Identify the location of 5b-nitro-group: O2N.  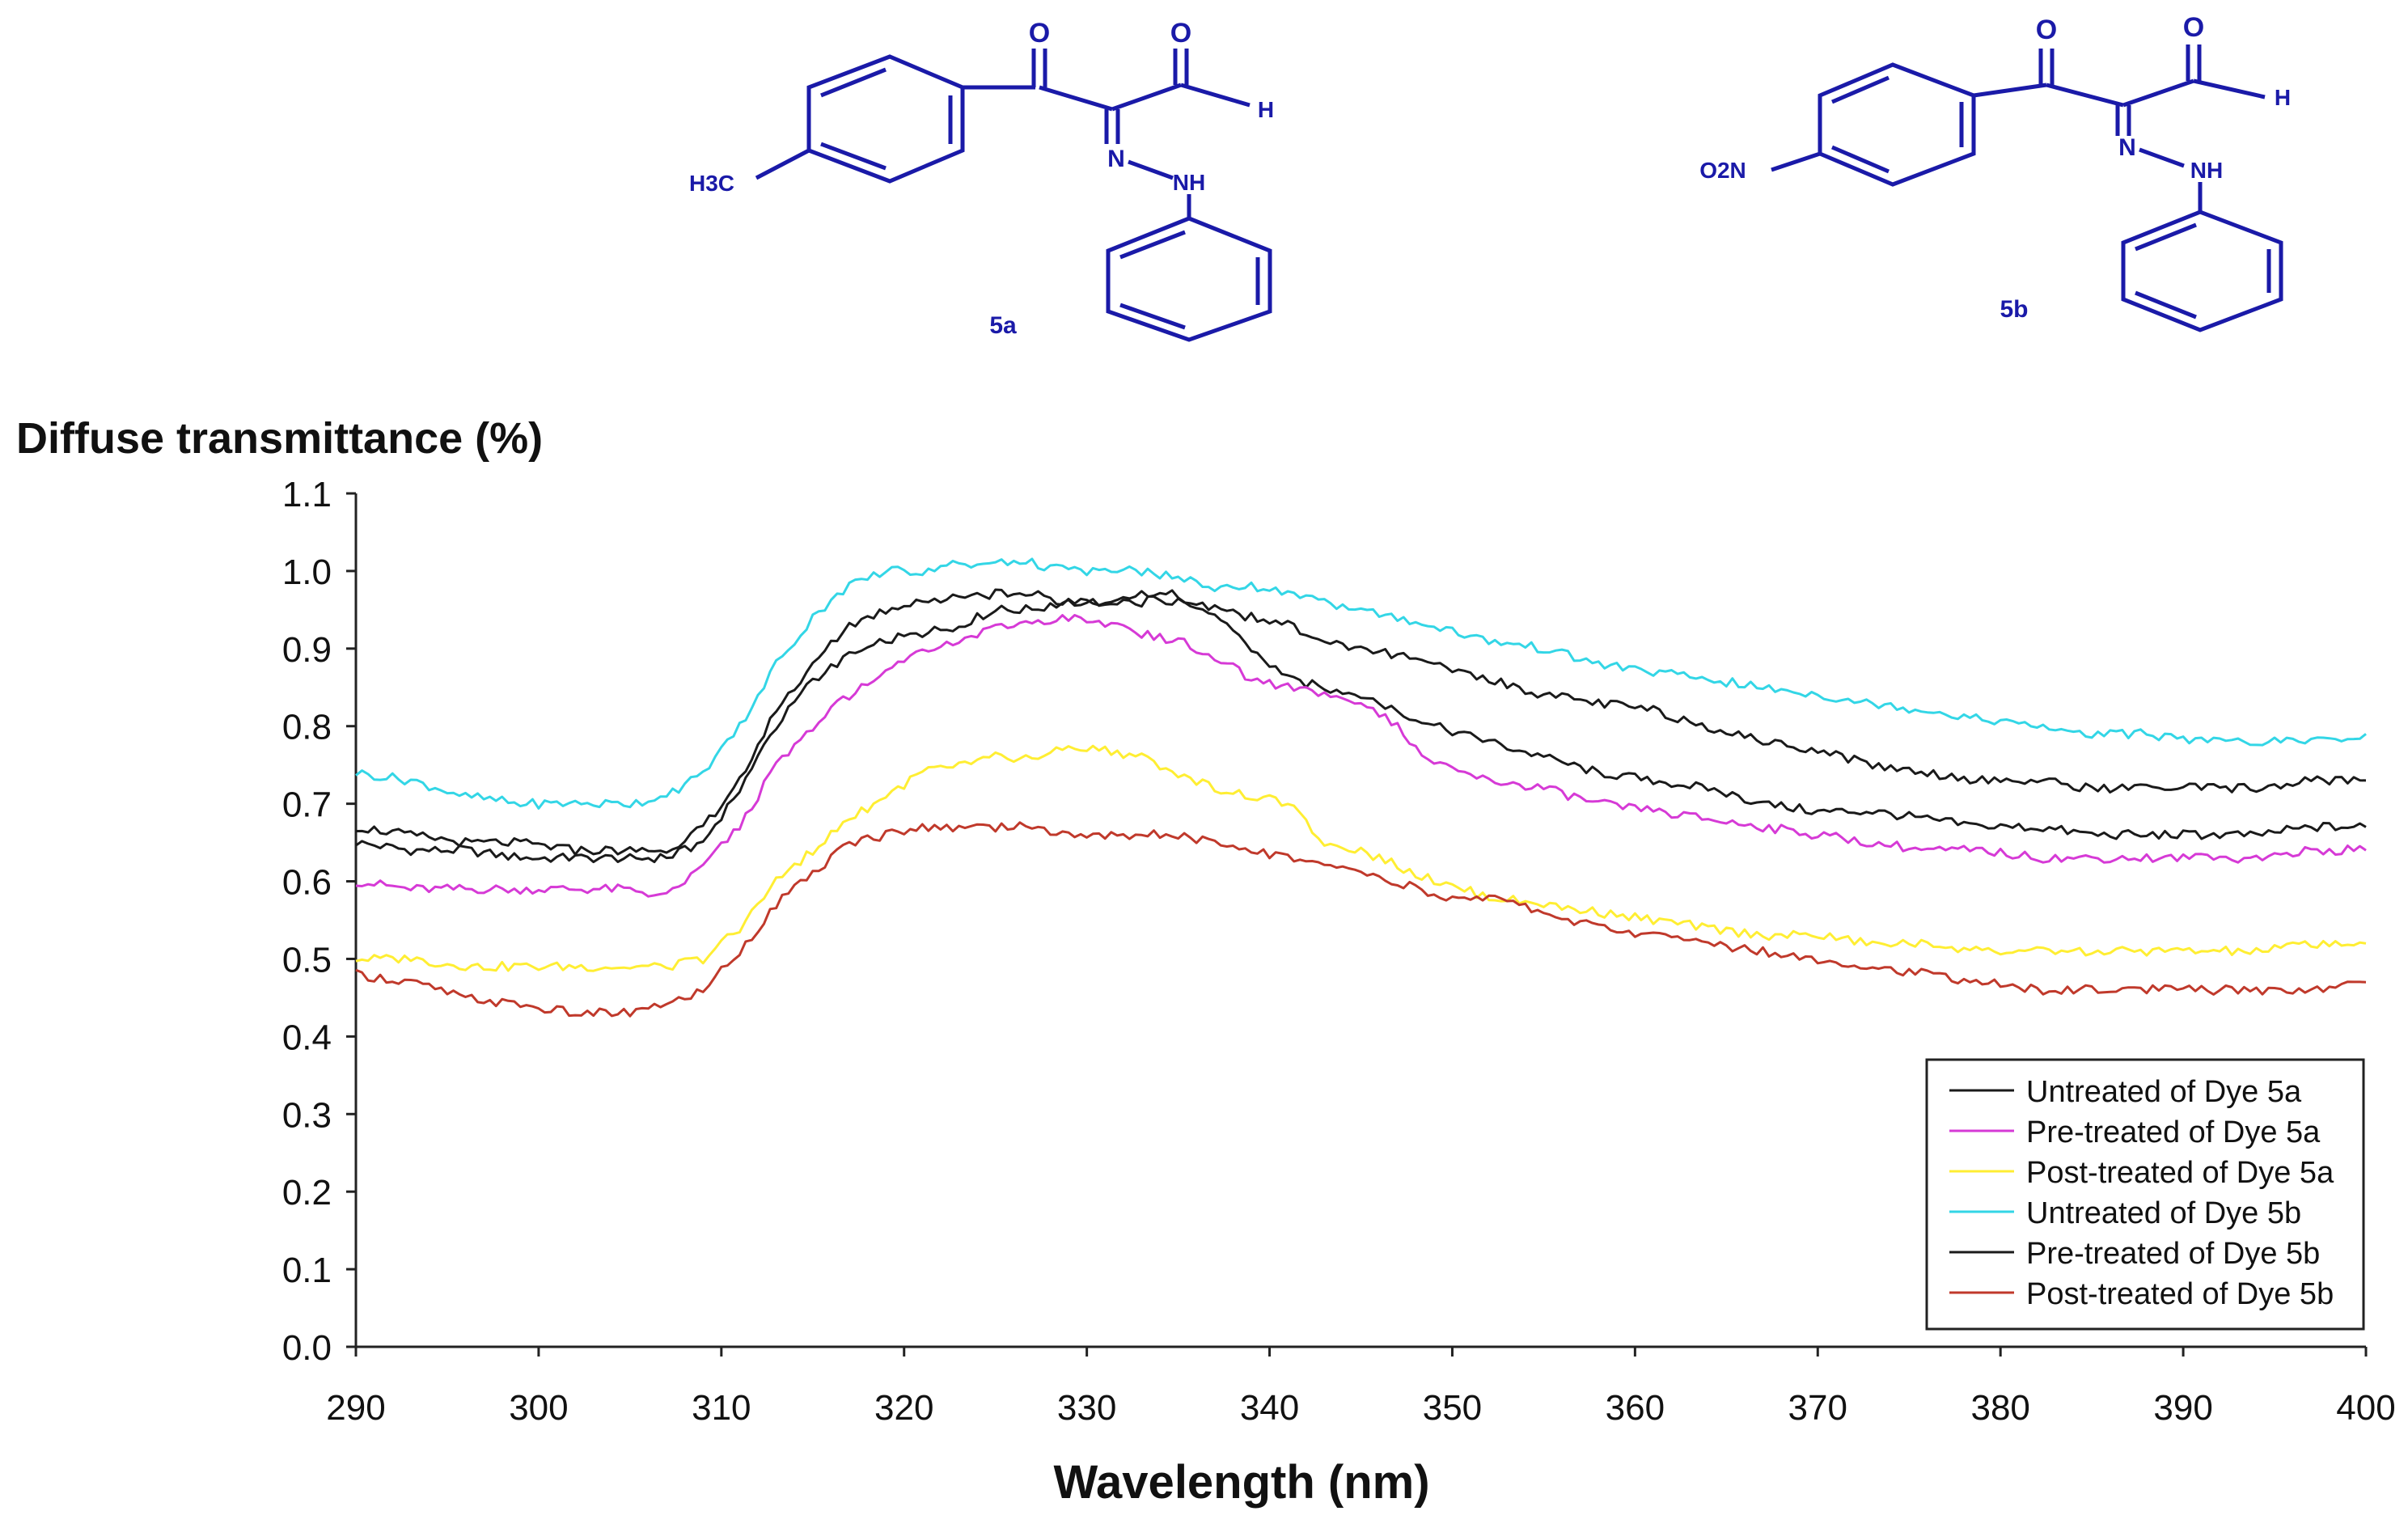
(1723, 171).